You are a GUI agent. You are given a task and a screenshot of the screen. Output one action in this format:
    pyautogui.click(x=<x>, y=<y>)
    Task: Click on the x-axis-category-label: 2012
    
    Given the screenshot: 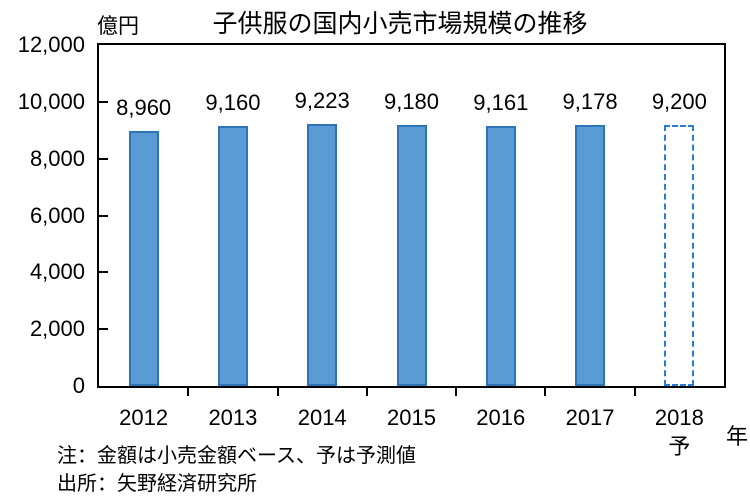 What is the action you would take?
    pyautogui.click(x=144, y=417)
    